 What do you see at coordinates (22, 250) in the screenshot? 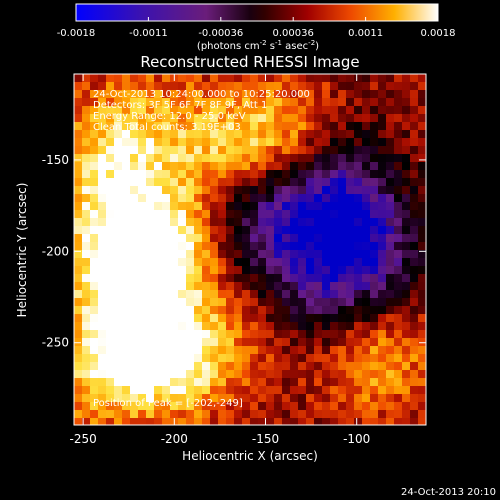
I see `y-axis-label: Heliocentric Y (arcsec)` at bounding box center [22, 250].